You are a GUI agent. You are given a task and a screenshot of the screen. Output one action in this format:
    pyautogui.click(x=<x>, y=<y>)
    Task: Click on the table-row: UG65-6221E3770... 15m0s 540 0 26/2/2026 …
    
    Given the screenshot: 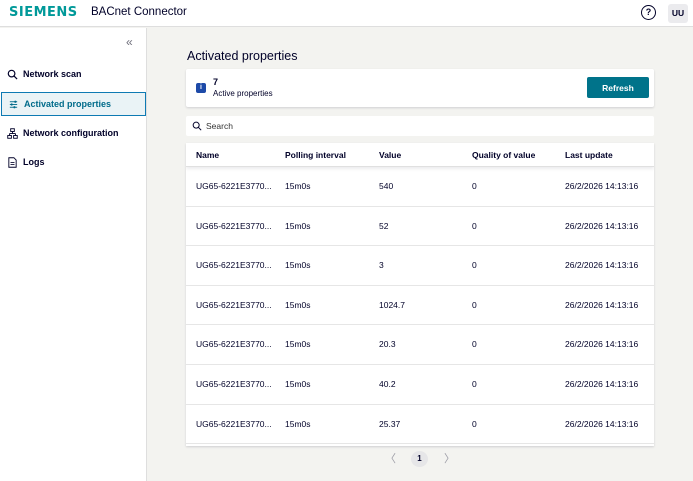 What is the action you would take?
    pyautogui.click(x=420, y=187)
    